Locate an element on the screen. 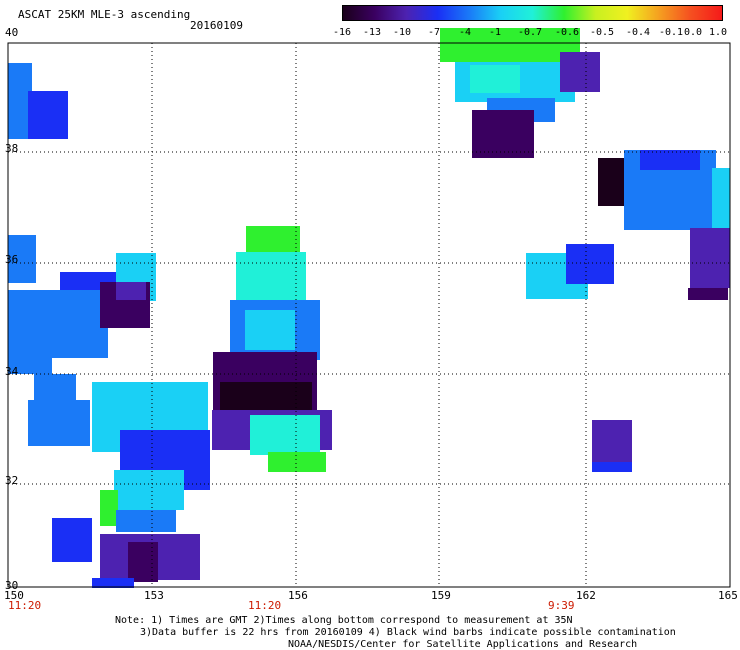  colorbar-label: -0.1 is located at coordinates (671, 32).